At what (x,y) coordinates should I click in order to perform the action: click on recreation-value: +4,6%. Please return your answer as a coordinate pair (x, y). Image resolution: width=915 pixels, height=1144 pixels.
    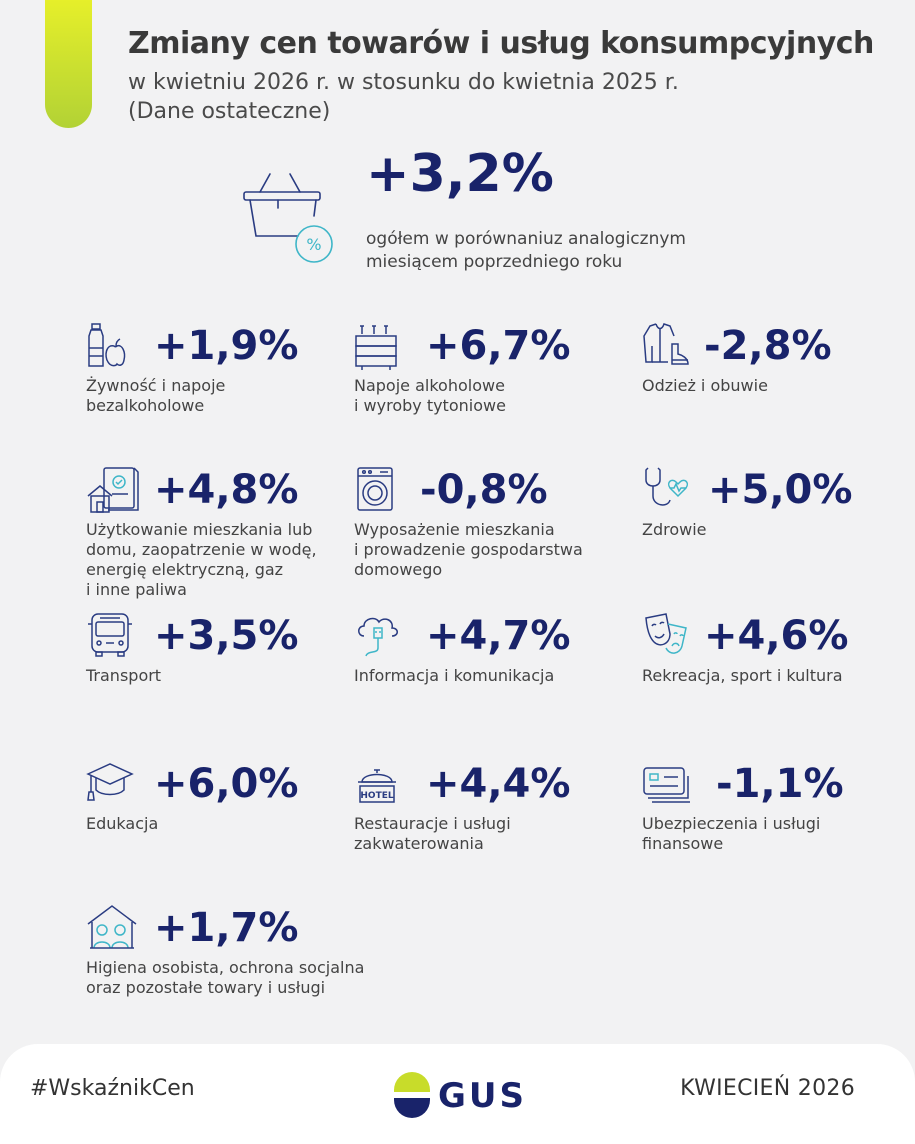
    Looking at the image, I should click on (776, 636).